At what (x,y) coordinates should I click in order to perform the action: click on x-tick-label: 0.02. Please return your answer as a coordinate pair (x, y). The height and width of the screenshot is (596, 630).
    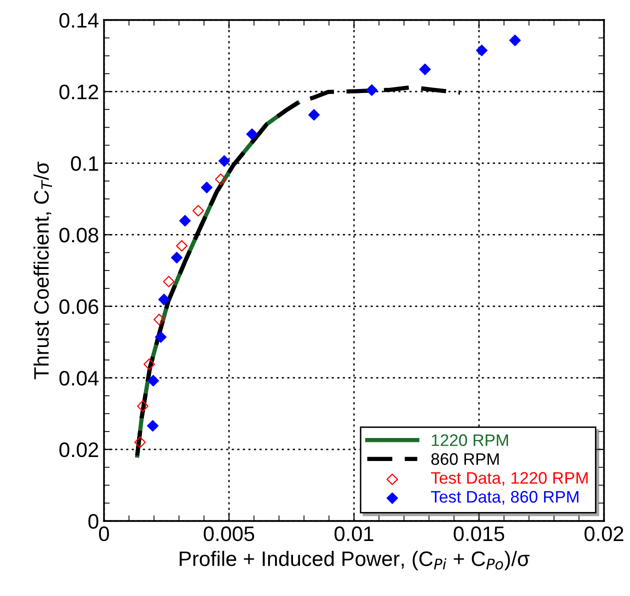
    Looking at the image, I should click on (604, 534).